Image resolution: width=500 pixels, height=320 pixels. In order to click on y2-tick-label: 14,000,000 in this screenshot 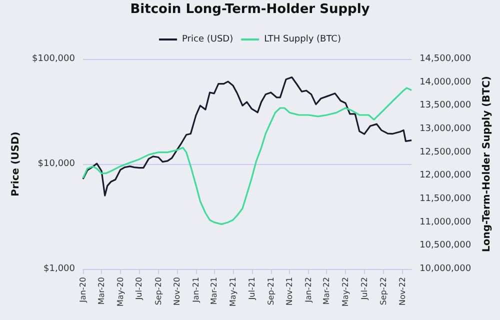, I will do `click(446, 82)`.